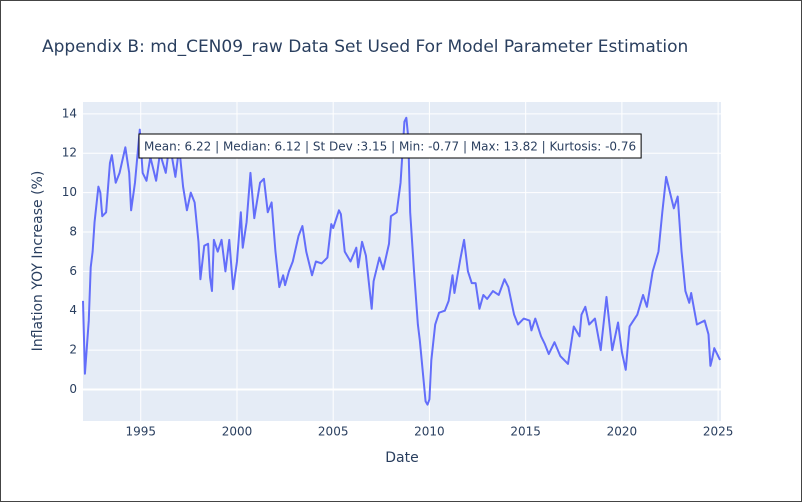 The height and width of the screenshot is (502, 802). Describe the element at coordinates (73, 389) in the screenshot. I see `y-tick-label: 0` at that location.